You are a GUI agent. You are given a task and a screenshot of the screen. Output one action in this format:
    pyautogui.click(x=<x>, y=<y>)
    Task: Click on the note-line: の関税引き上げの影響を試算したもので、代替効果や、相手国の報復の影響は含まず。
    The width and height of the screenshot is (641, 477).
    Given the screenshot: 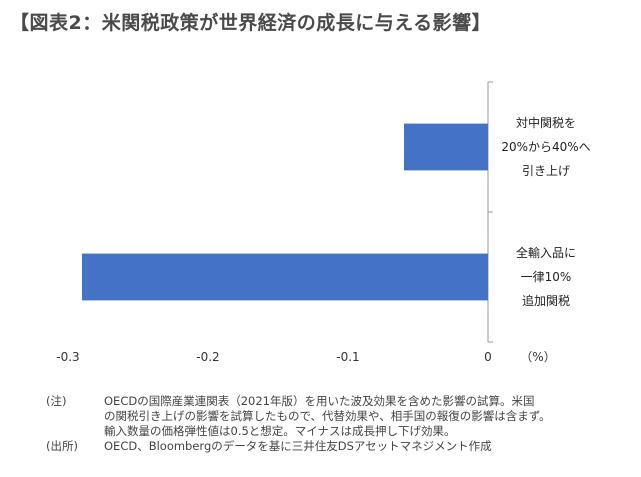 What is the action you would take?
    pyautogui.click(x=327, y=416)
    